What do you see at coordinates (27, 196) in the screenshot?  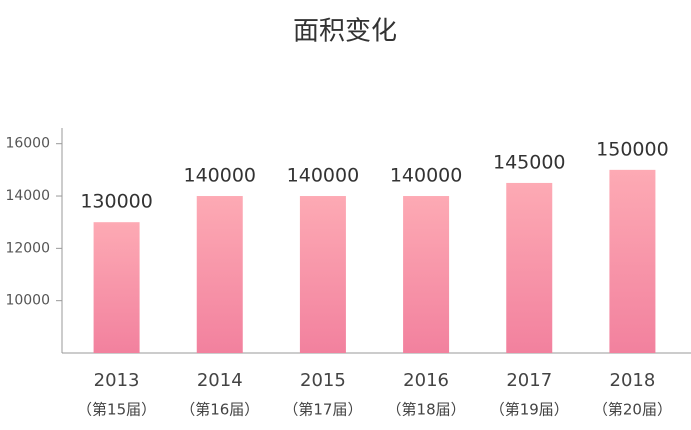 I see `y-tick-label: 14000` at bounding box center [27, 196].